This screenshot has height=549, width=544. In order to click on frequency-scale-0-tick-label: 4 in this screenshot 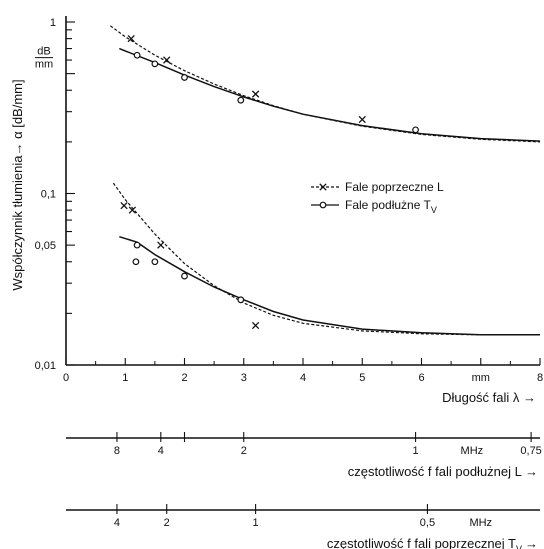, I will do `click(161, 451)`.